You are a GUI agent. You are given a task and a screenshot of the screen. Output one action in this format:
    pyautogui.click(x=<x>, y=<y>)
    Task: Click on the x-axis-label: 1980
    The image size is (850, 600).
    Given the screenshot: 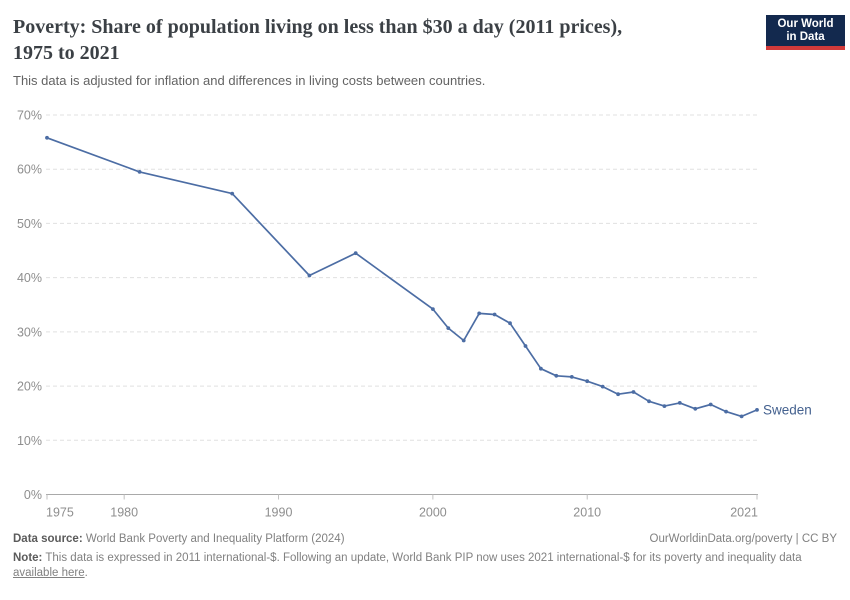 What is the action you would take?
    pyautogui.click(x=124, y=513)
    